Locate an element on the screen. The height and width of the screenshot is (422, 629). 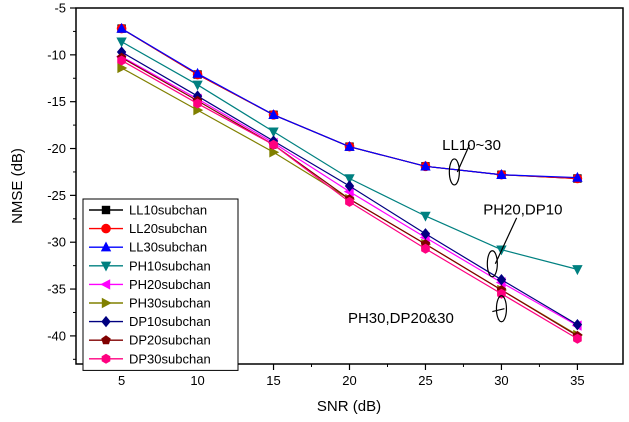
y-tick-label: -15 is located at coordinates (56, 101).